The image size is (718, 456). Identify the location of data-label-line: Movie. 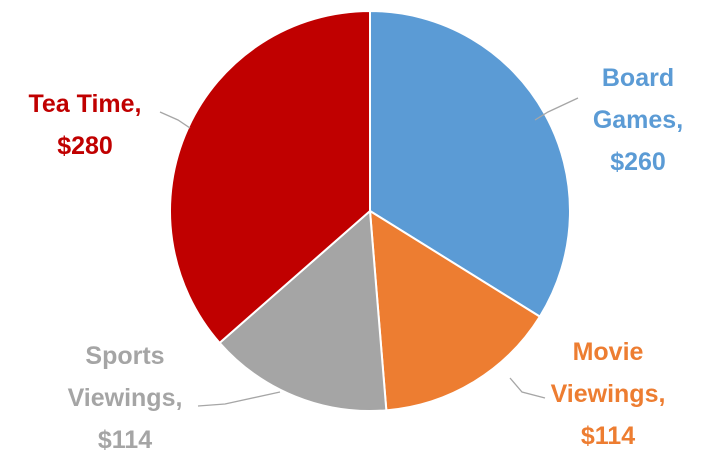
(608, 352).